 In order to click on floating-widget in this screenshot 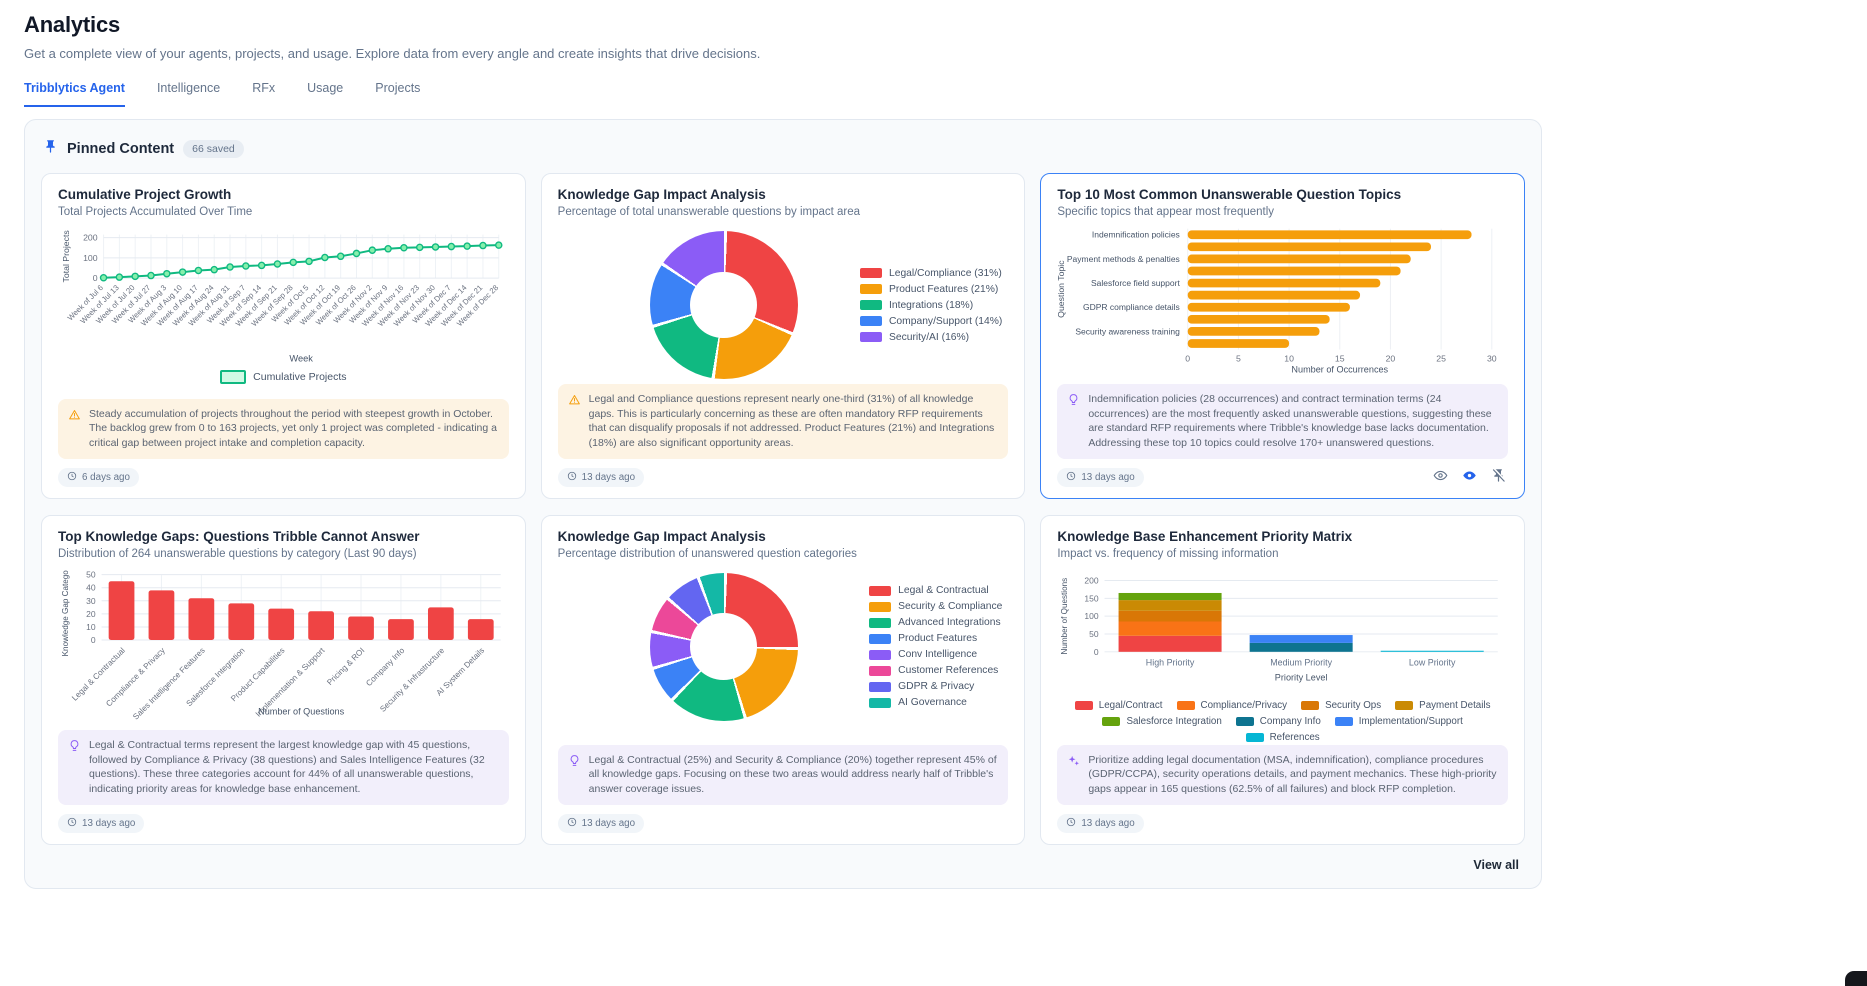, I will do `click(1856, 978)`.